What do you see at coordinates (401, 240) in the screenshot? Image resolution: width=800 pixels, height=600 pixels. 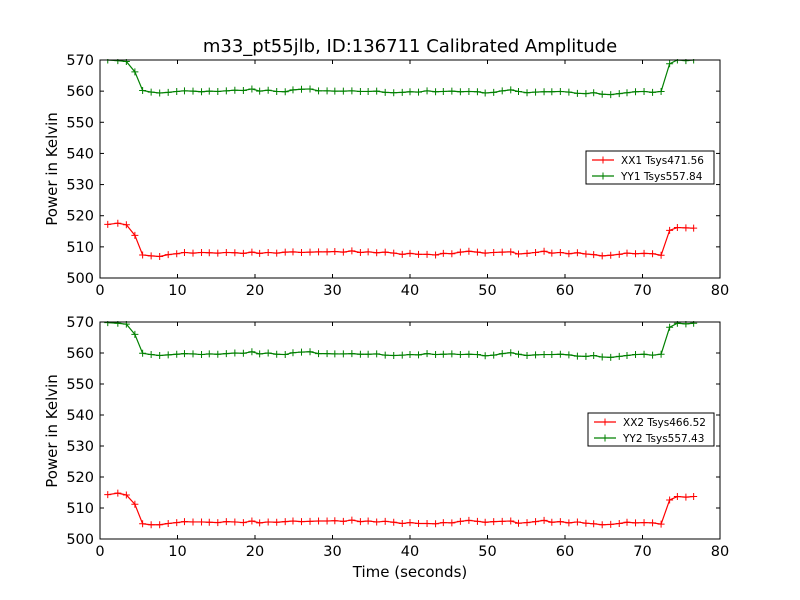 I see `series-xx` at bounding box center [401, 240].